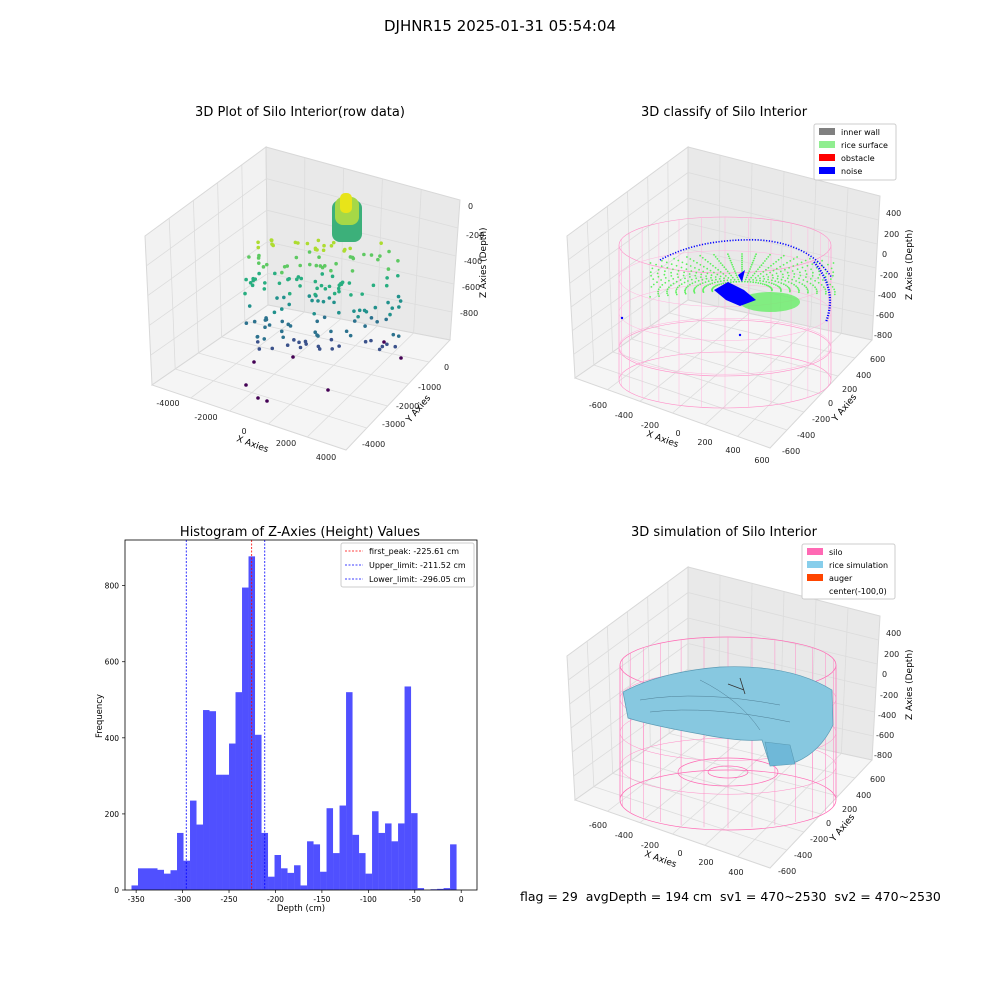 Image resolution: width=1000 pixels, height=1000 pixels. I want to click on legend-silo: silo, so click(836, 552).